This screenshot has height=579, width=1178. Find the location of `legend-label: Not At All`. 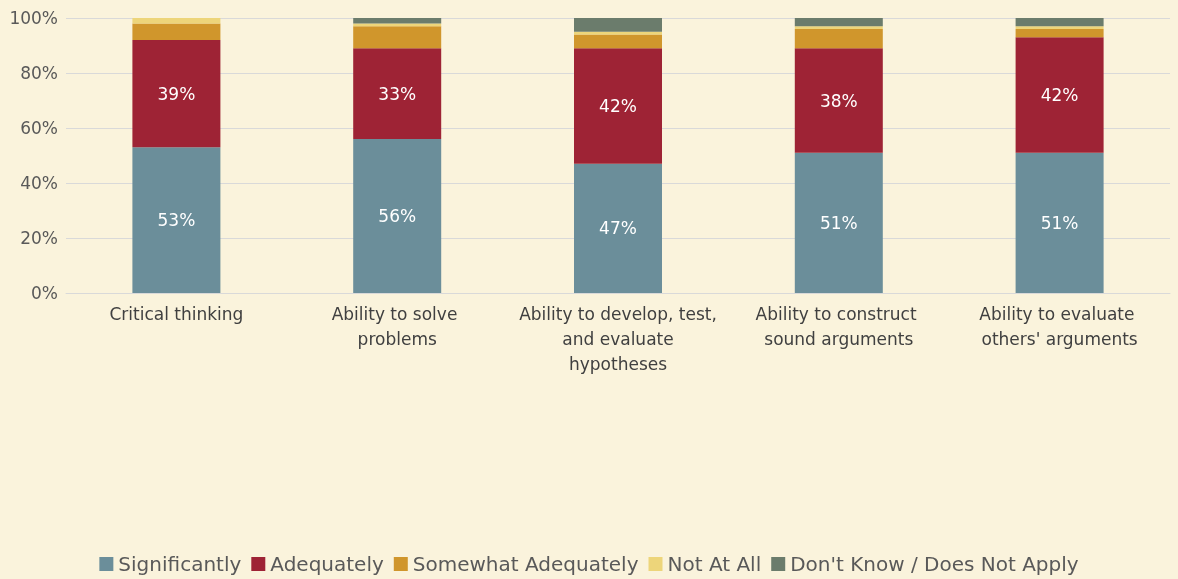

legend-label: Not At All is located at coordinates (714, 564).